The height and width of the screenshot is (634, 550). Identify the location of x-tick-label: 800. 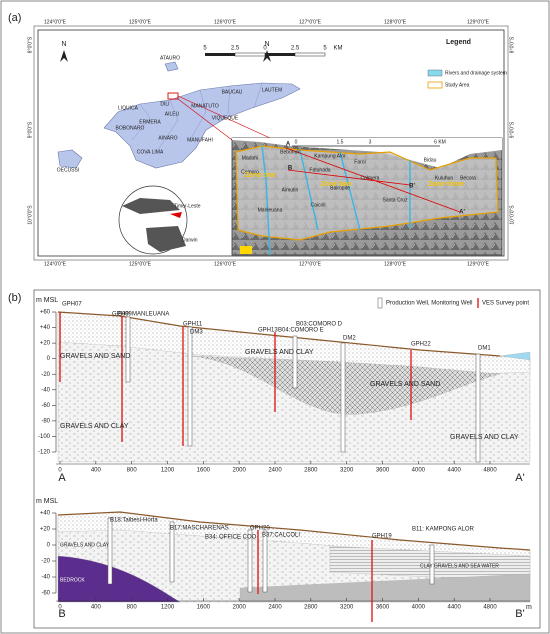
(132, 608).